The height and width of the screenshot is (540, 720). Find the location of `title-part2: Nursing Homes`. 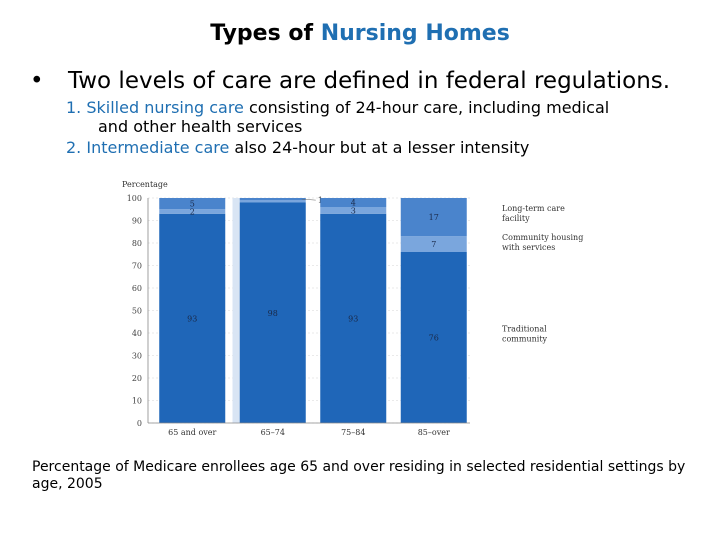

title-part2: Nursing Homes is located at coordinates (415, 33).